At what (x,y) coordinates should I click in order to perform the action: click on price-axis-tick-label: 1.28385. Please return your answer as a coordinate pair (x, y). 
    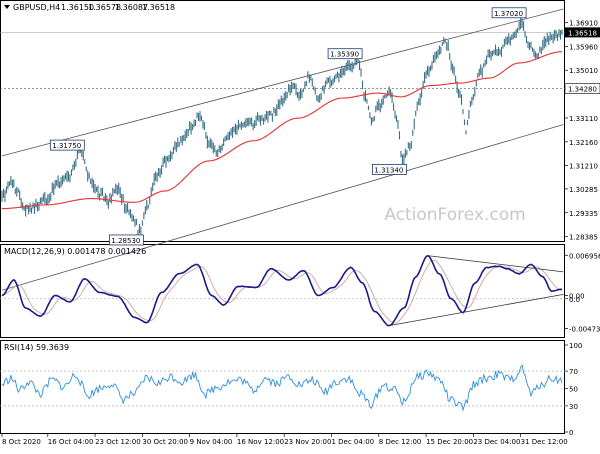
    Looking at the image, I should click on (583, 238).